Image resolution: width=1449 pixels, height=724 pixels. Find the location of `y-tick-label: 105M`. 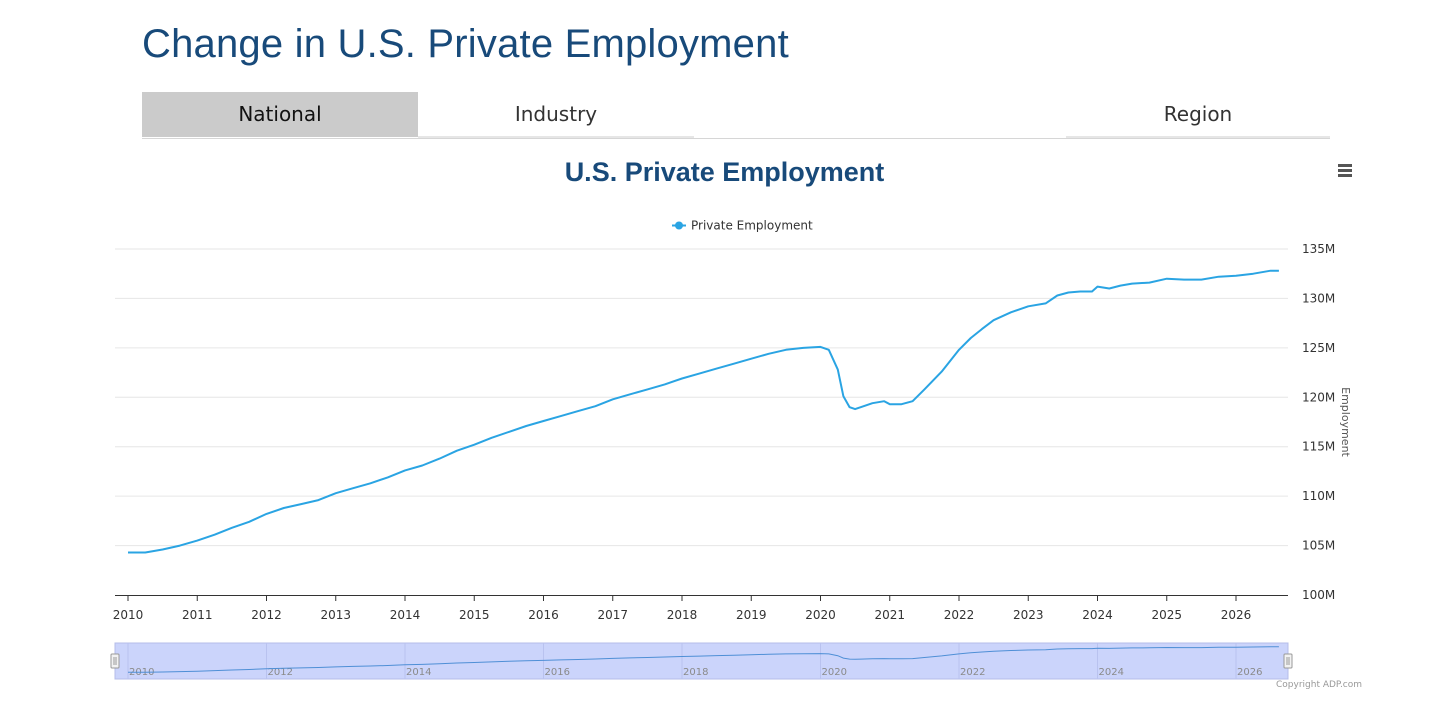

y-tick-label: 105M is located at coordinates (1318, 546).